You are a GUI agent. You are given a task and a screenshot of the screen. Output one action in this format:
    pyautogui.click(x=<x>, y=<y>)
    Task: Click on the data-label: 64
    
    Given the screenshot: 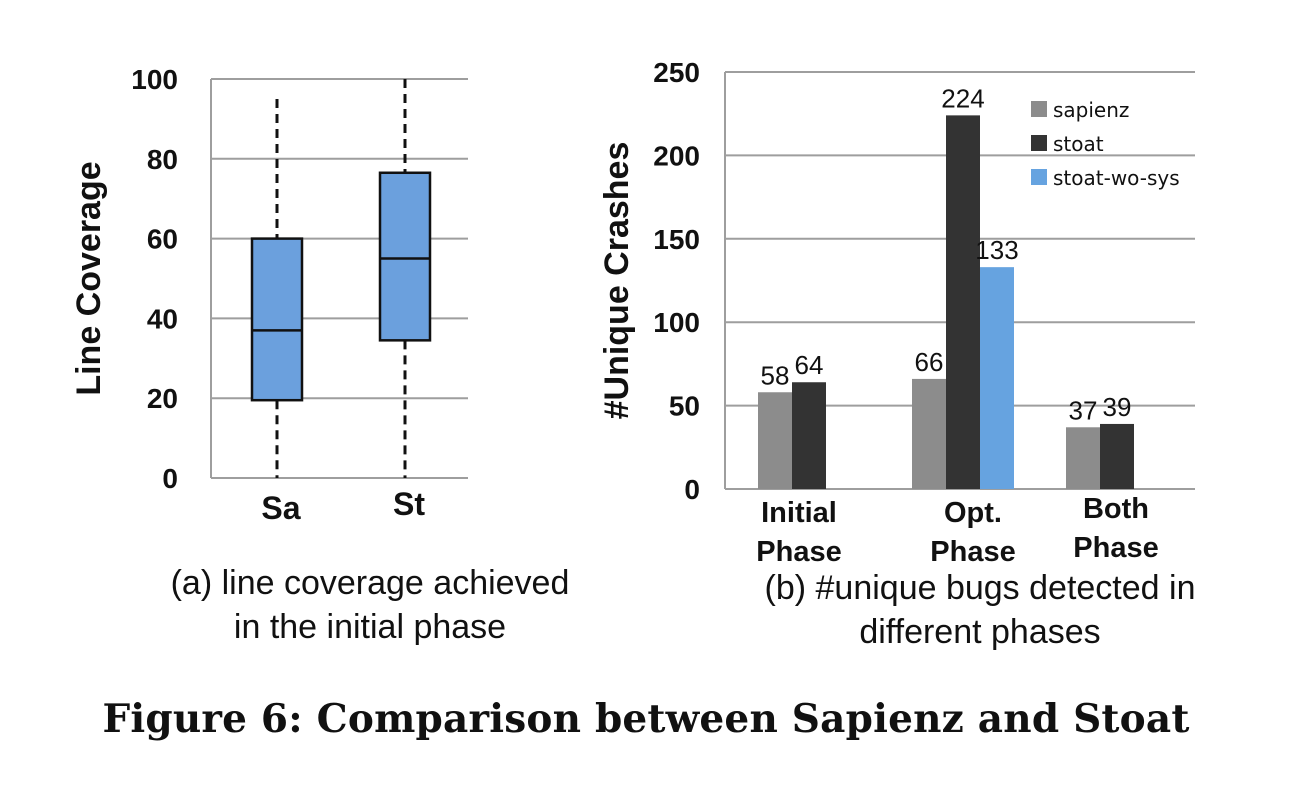 What is the action you would take?
    pyautogui.click(x=809, y=365)
    